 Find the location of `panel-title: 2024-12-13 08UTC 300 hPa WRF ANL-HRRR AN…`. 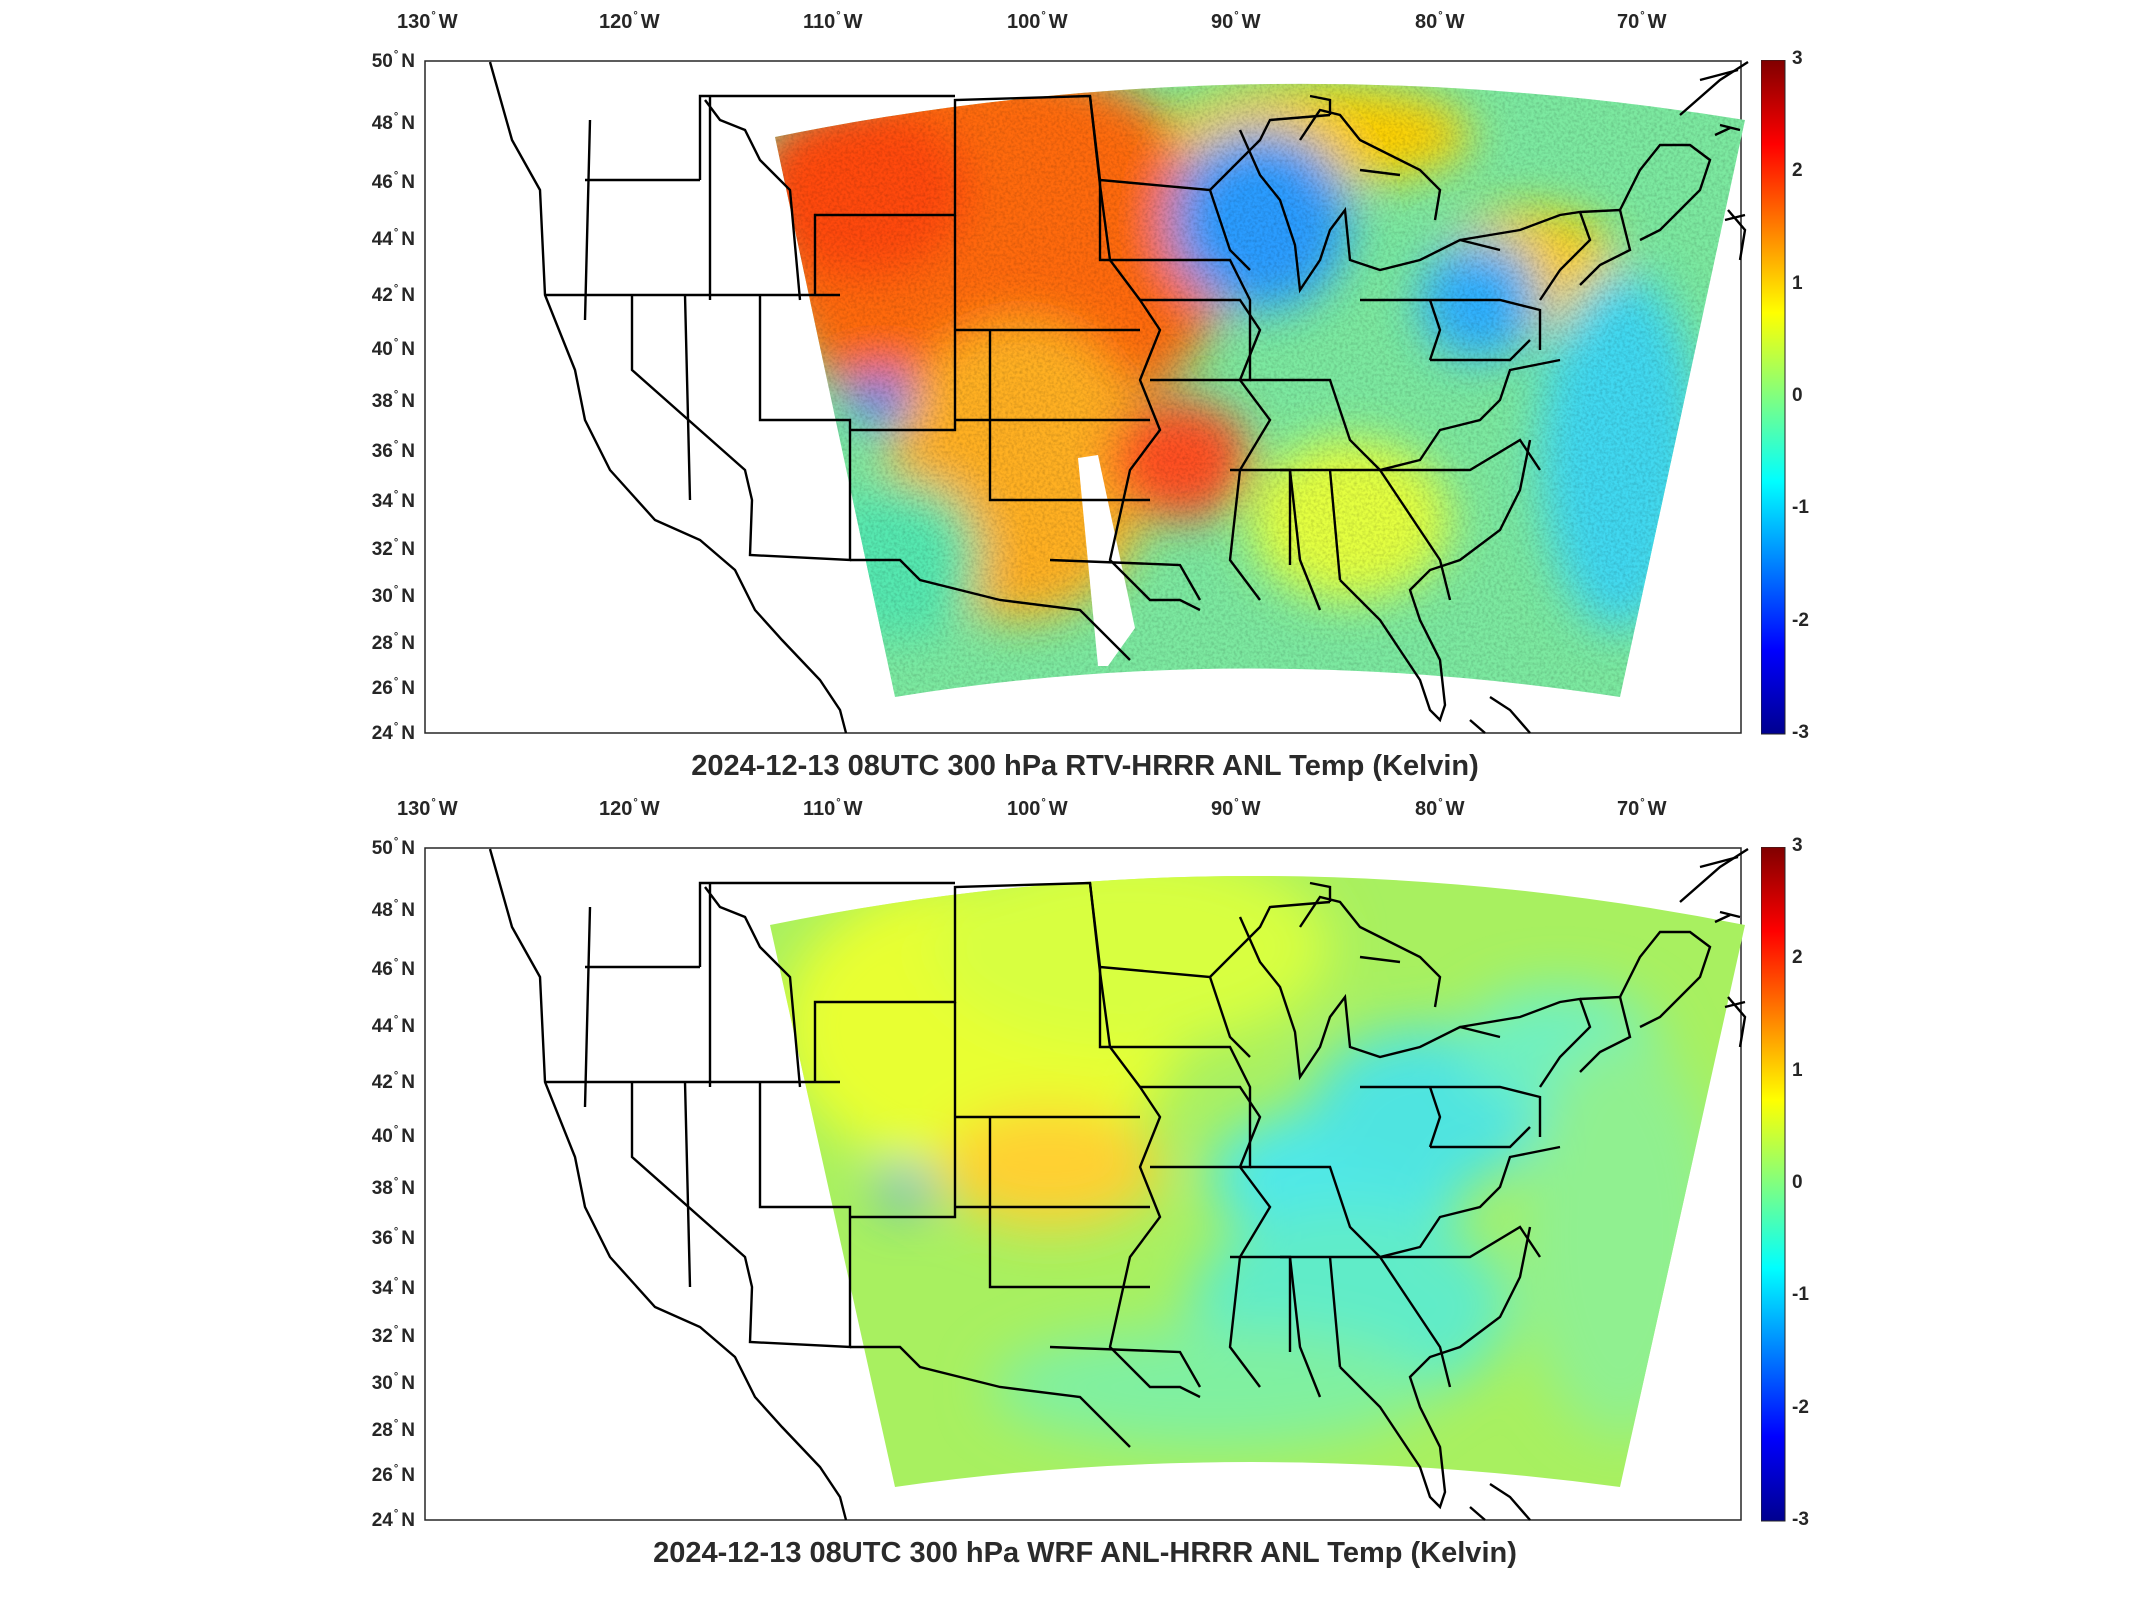

panel-title: 2024-12-13 08UTC 300 hPa WRF ANL-HRRR AN… is located at coordinates (1085, 1553).